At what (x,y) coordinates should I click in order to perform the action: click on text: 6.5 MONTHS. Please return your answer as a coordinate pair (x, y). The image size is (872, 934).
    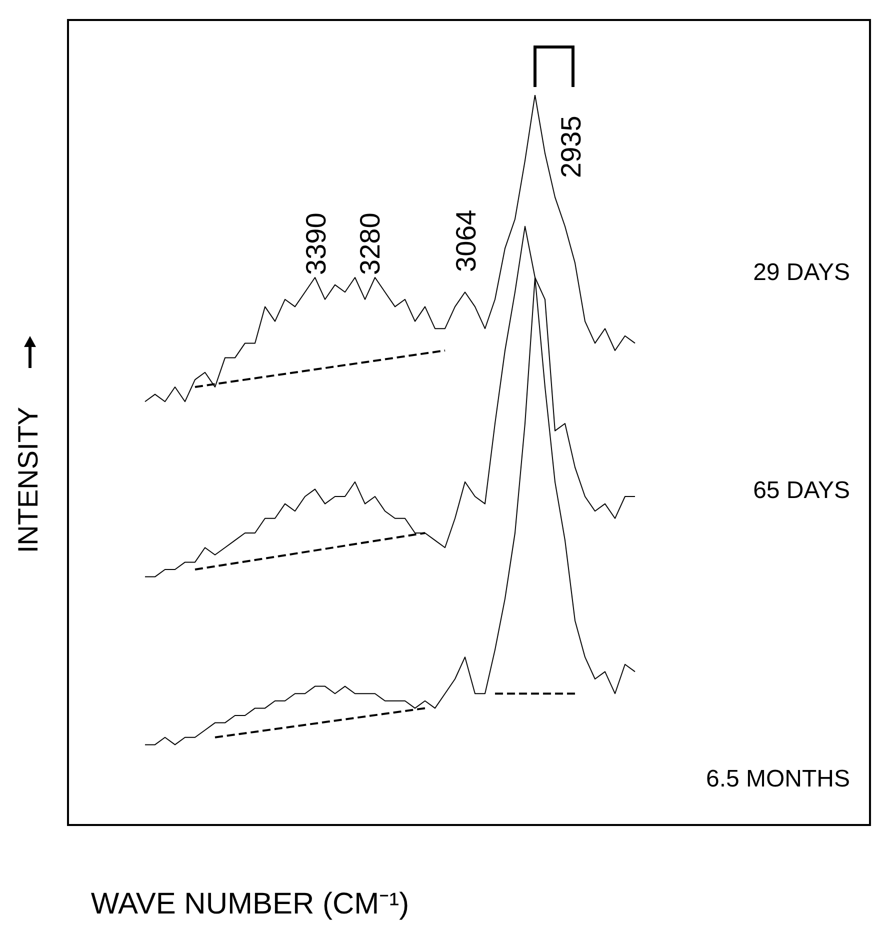
    Looking at the image, I should click on (778, 778).